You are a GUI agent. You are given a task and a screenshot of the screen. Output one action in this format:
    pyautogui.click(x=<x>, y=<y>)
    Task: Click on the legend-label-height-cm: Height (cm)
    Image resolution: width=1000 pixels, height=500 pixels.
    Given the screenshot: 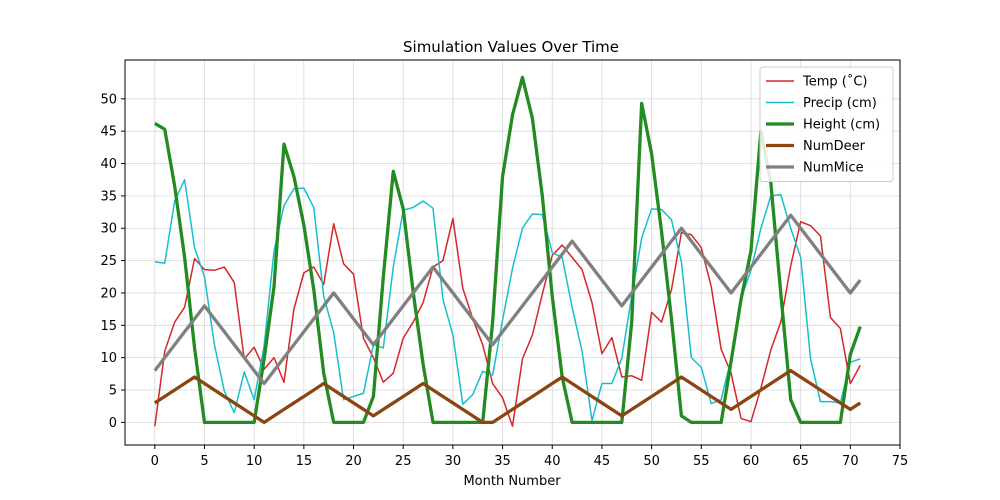 What is the action you would take?
    pyautogui.click(x=841, y=125)
    